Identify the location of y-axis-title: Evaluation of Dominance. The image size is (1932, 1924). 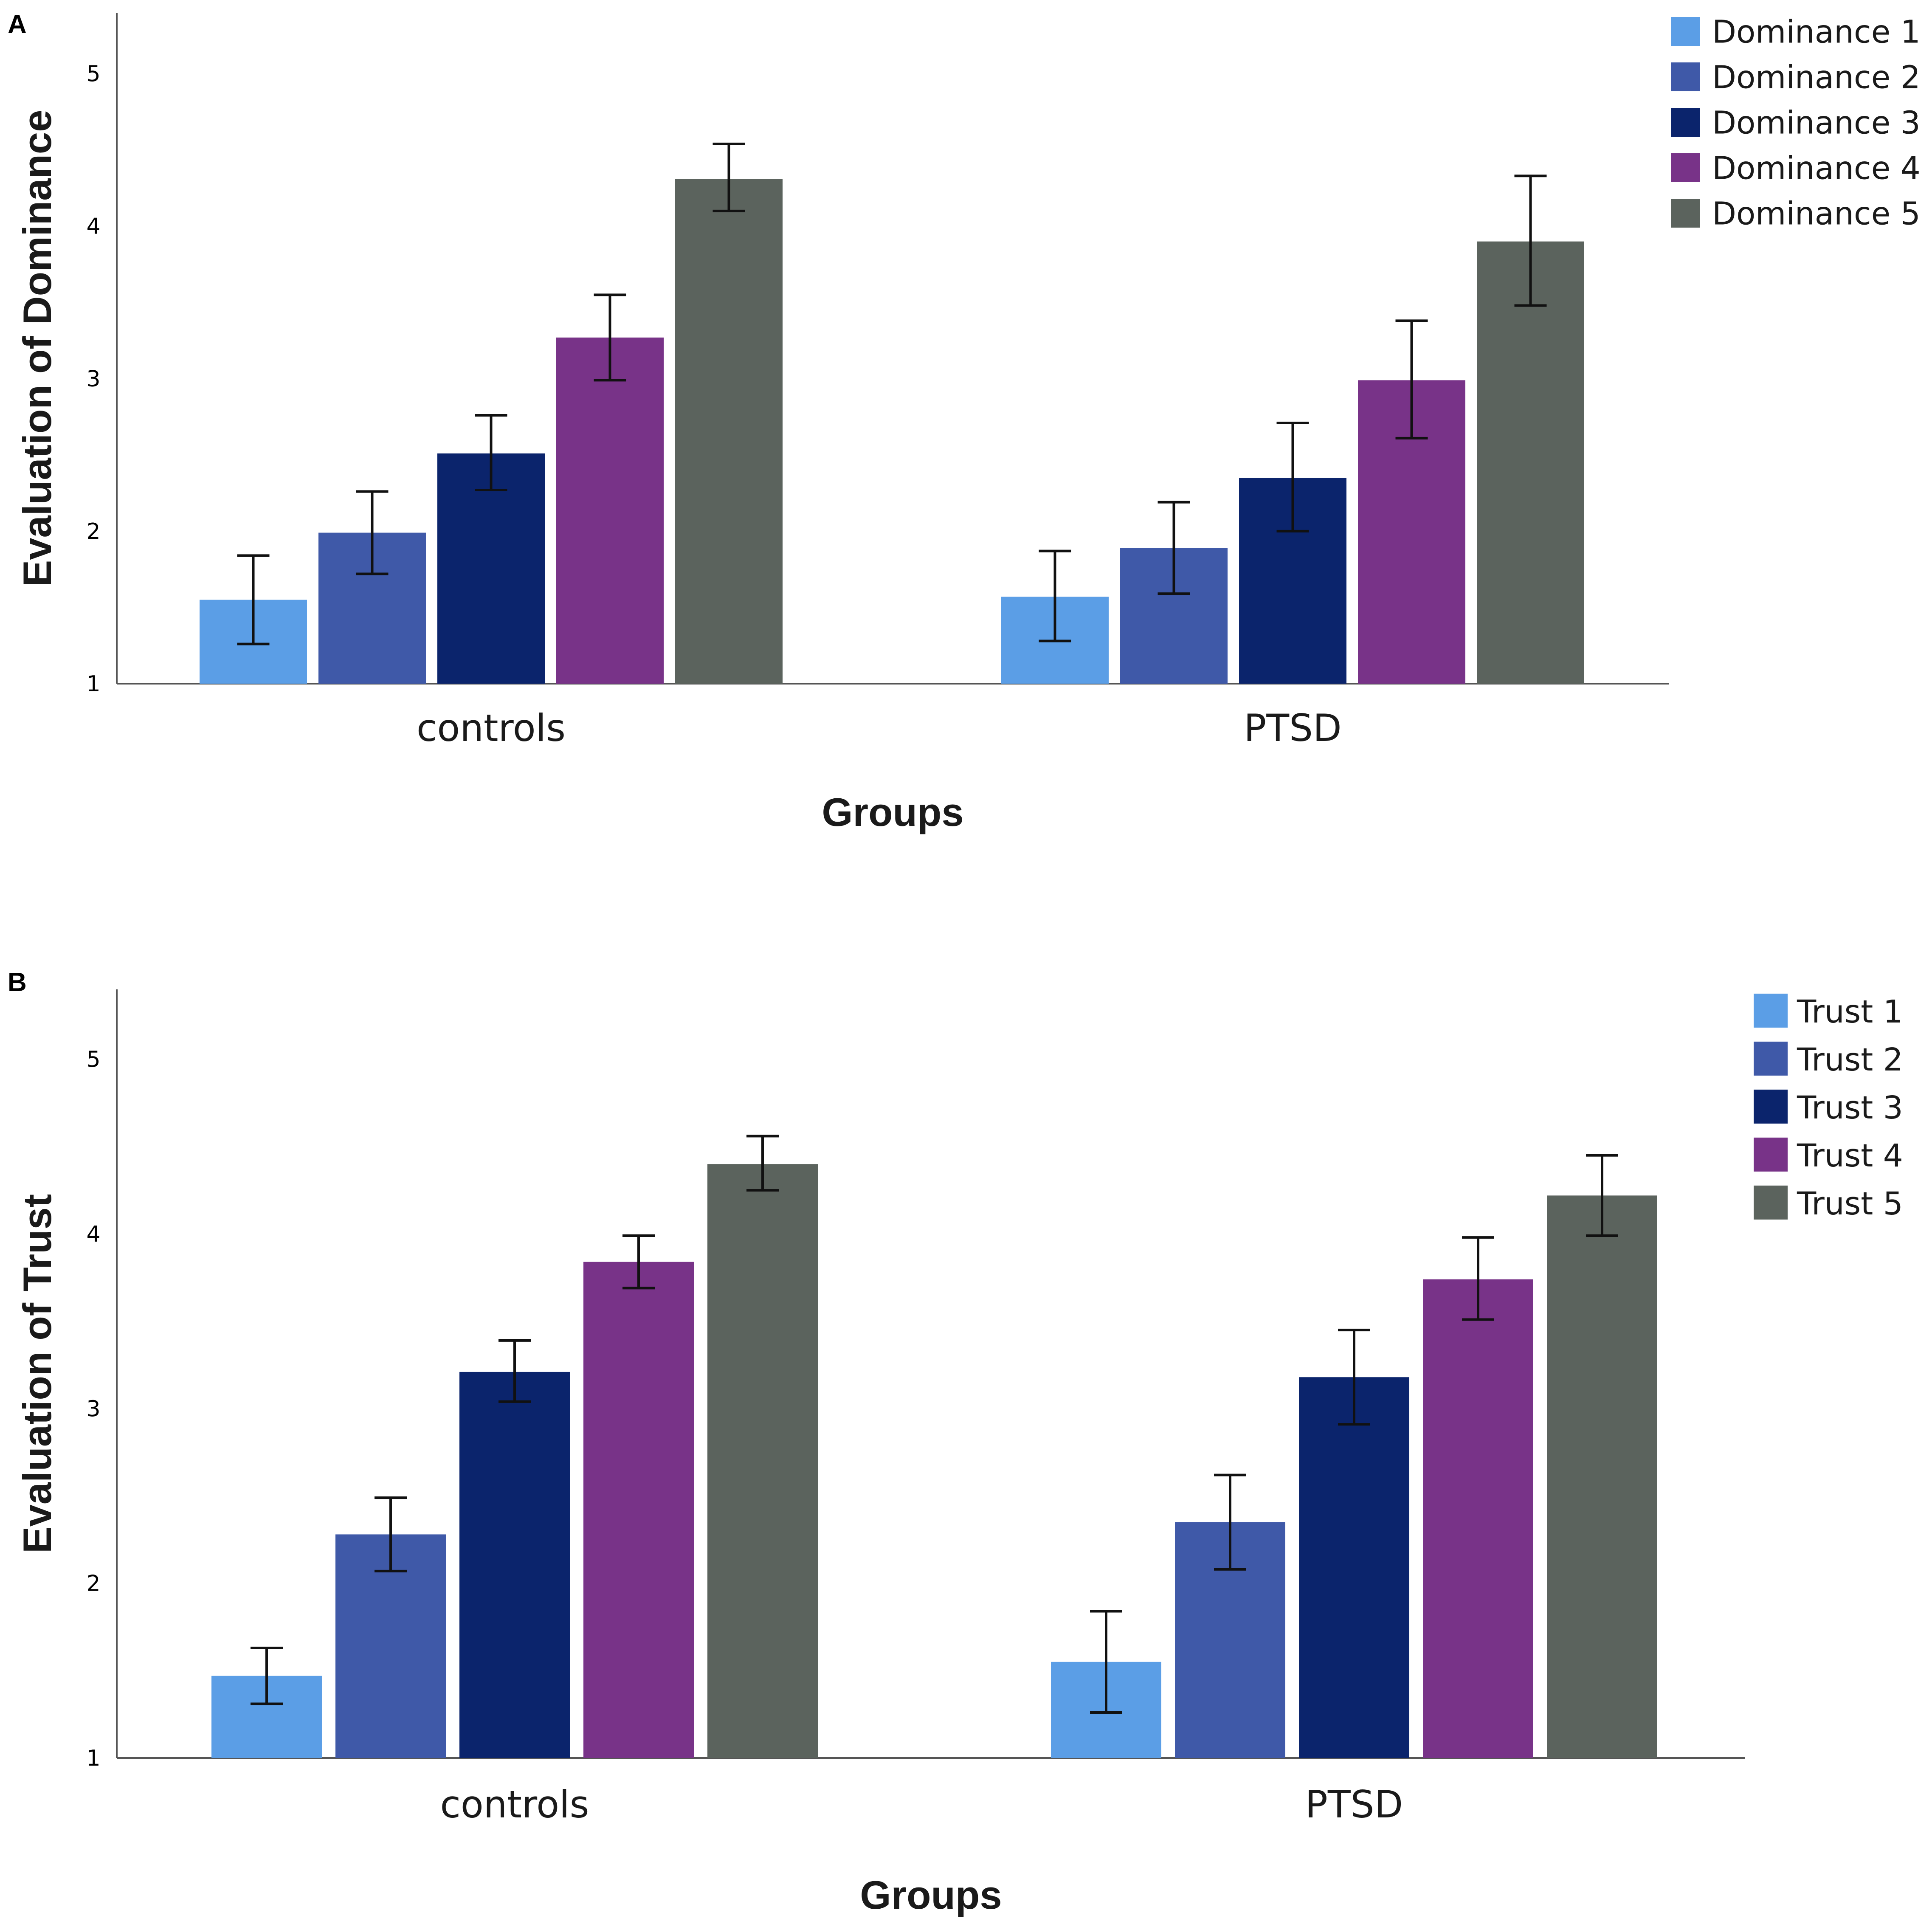
(37, 348).